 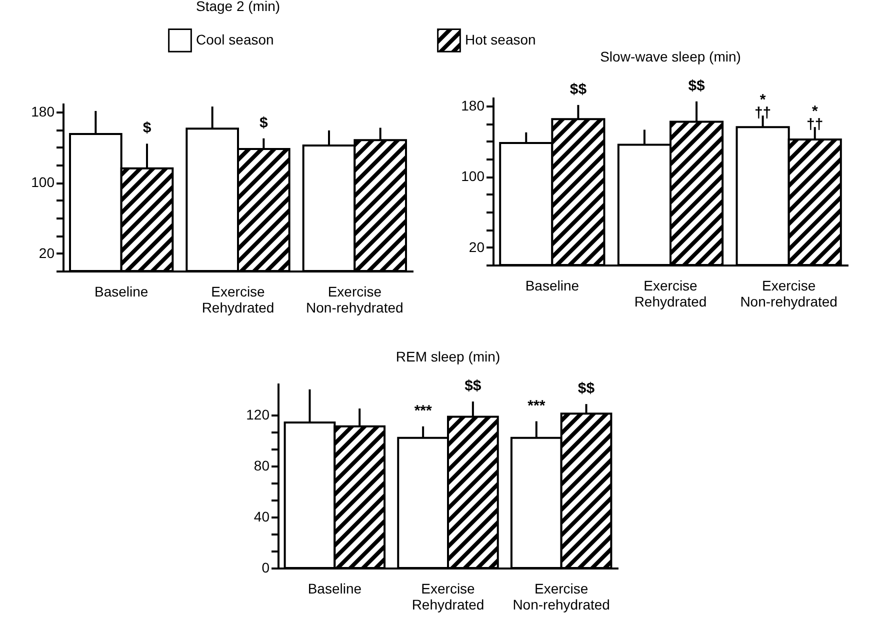 I want to click on y-tick-label: 120, so click(x=258, y=414).